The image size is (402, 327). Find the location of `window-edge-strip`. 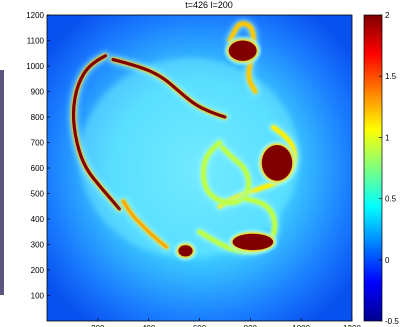

window-edge-strip is located at coordinates (2, 182).